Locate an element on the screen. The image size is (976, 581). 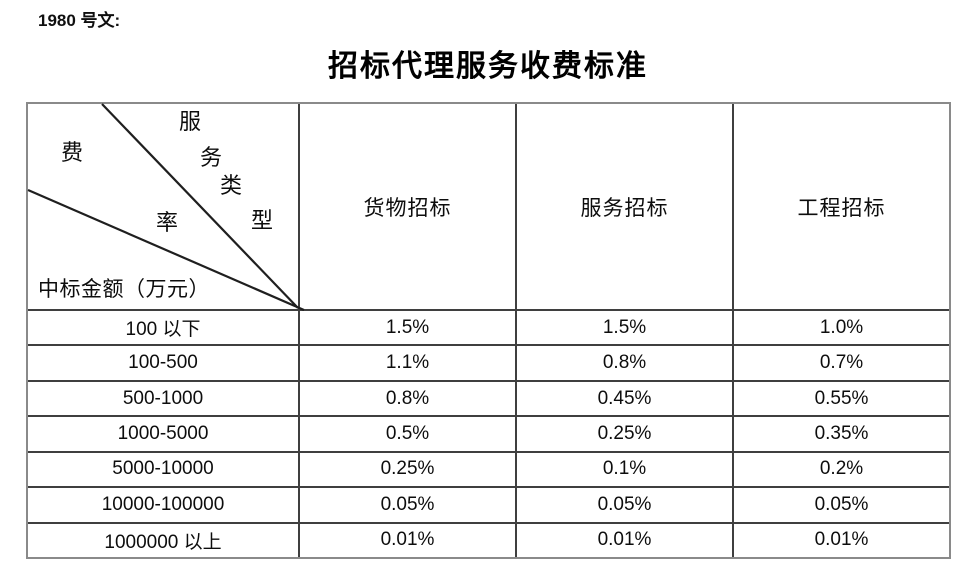
column-header-goods-bidding: 货物招标 is located at coordinates (407, 206).